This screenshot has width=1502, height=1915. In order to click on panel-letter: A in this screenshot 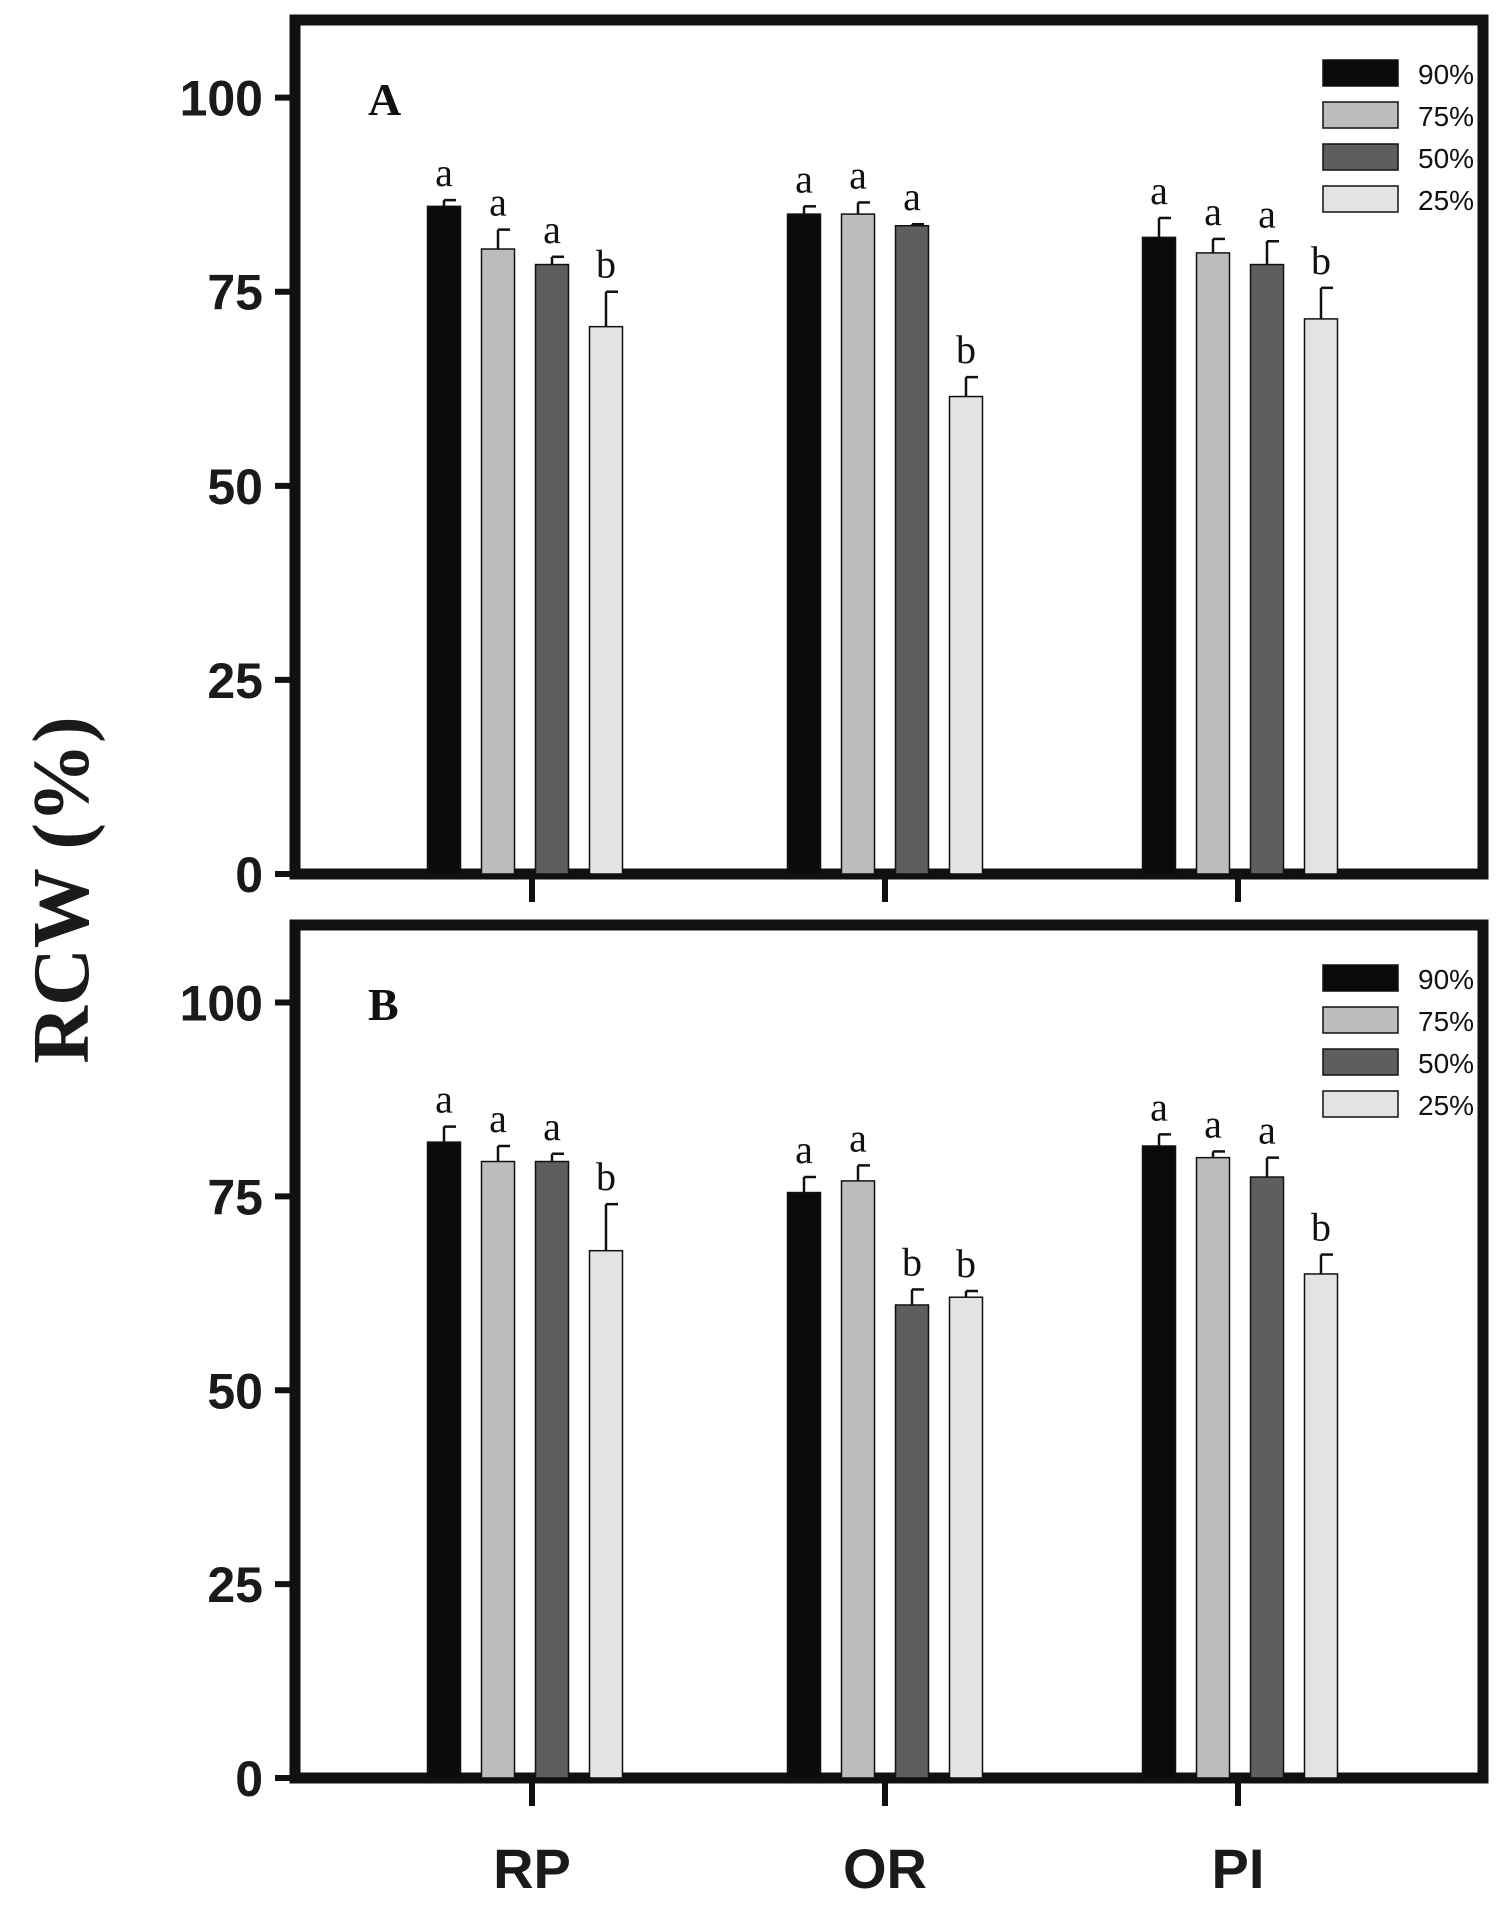, I will do `click(384, 99)`.